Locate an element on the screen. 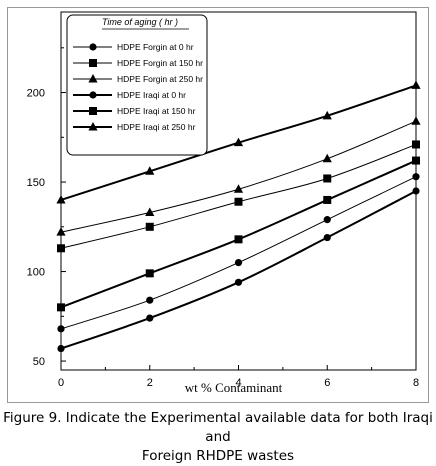 Image resolution: width=436 pixels, height=466 pixels. legend-box is located at coordinates (137, 85).